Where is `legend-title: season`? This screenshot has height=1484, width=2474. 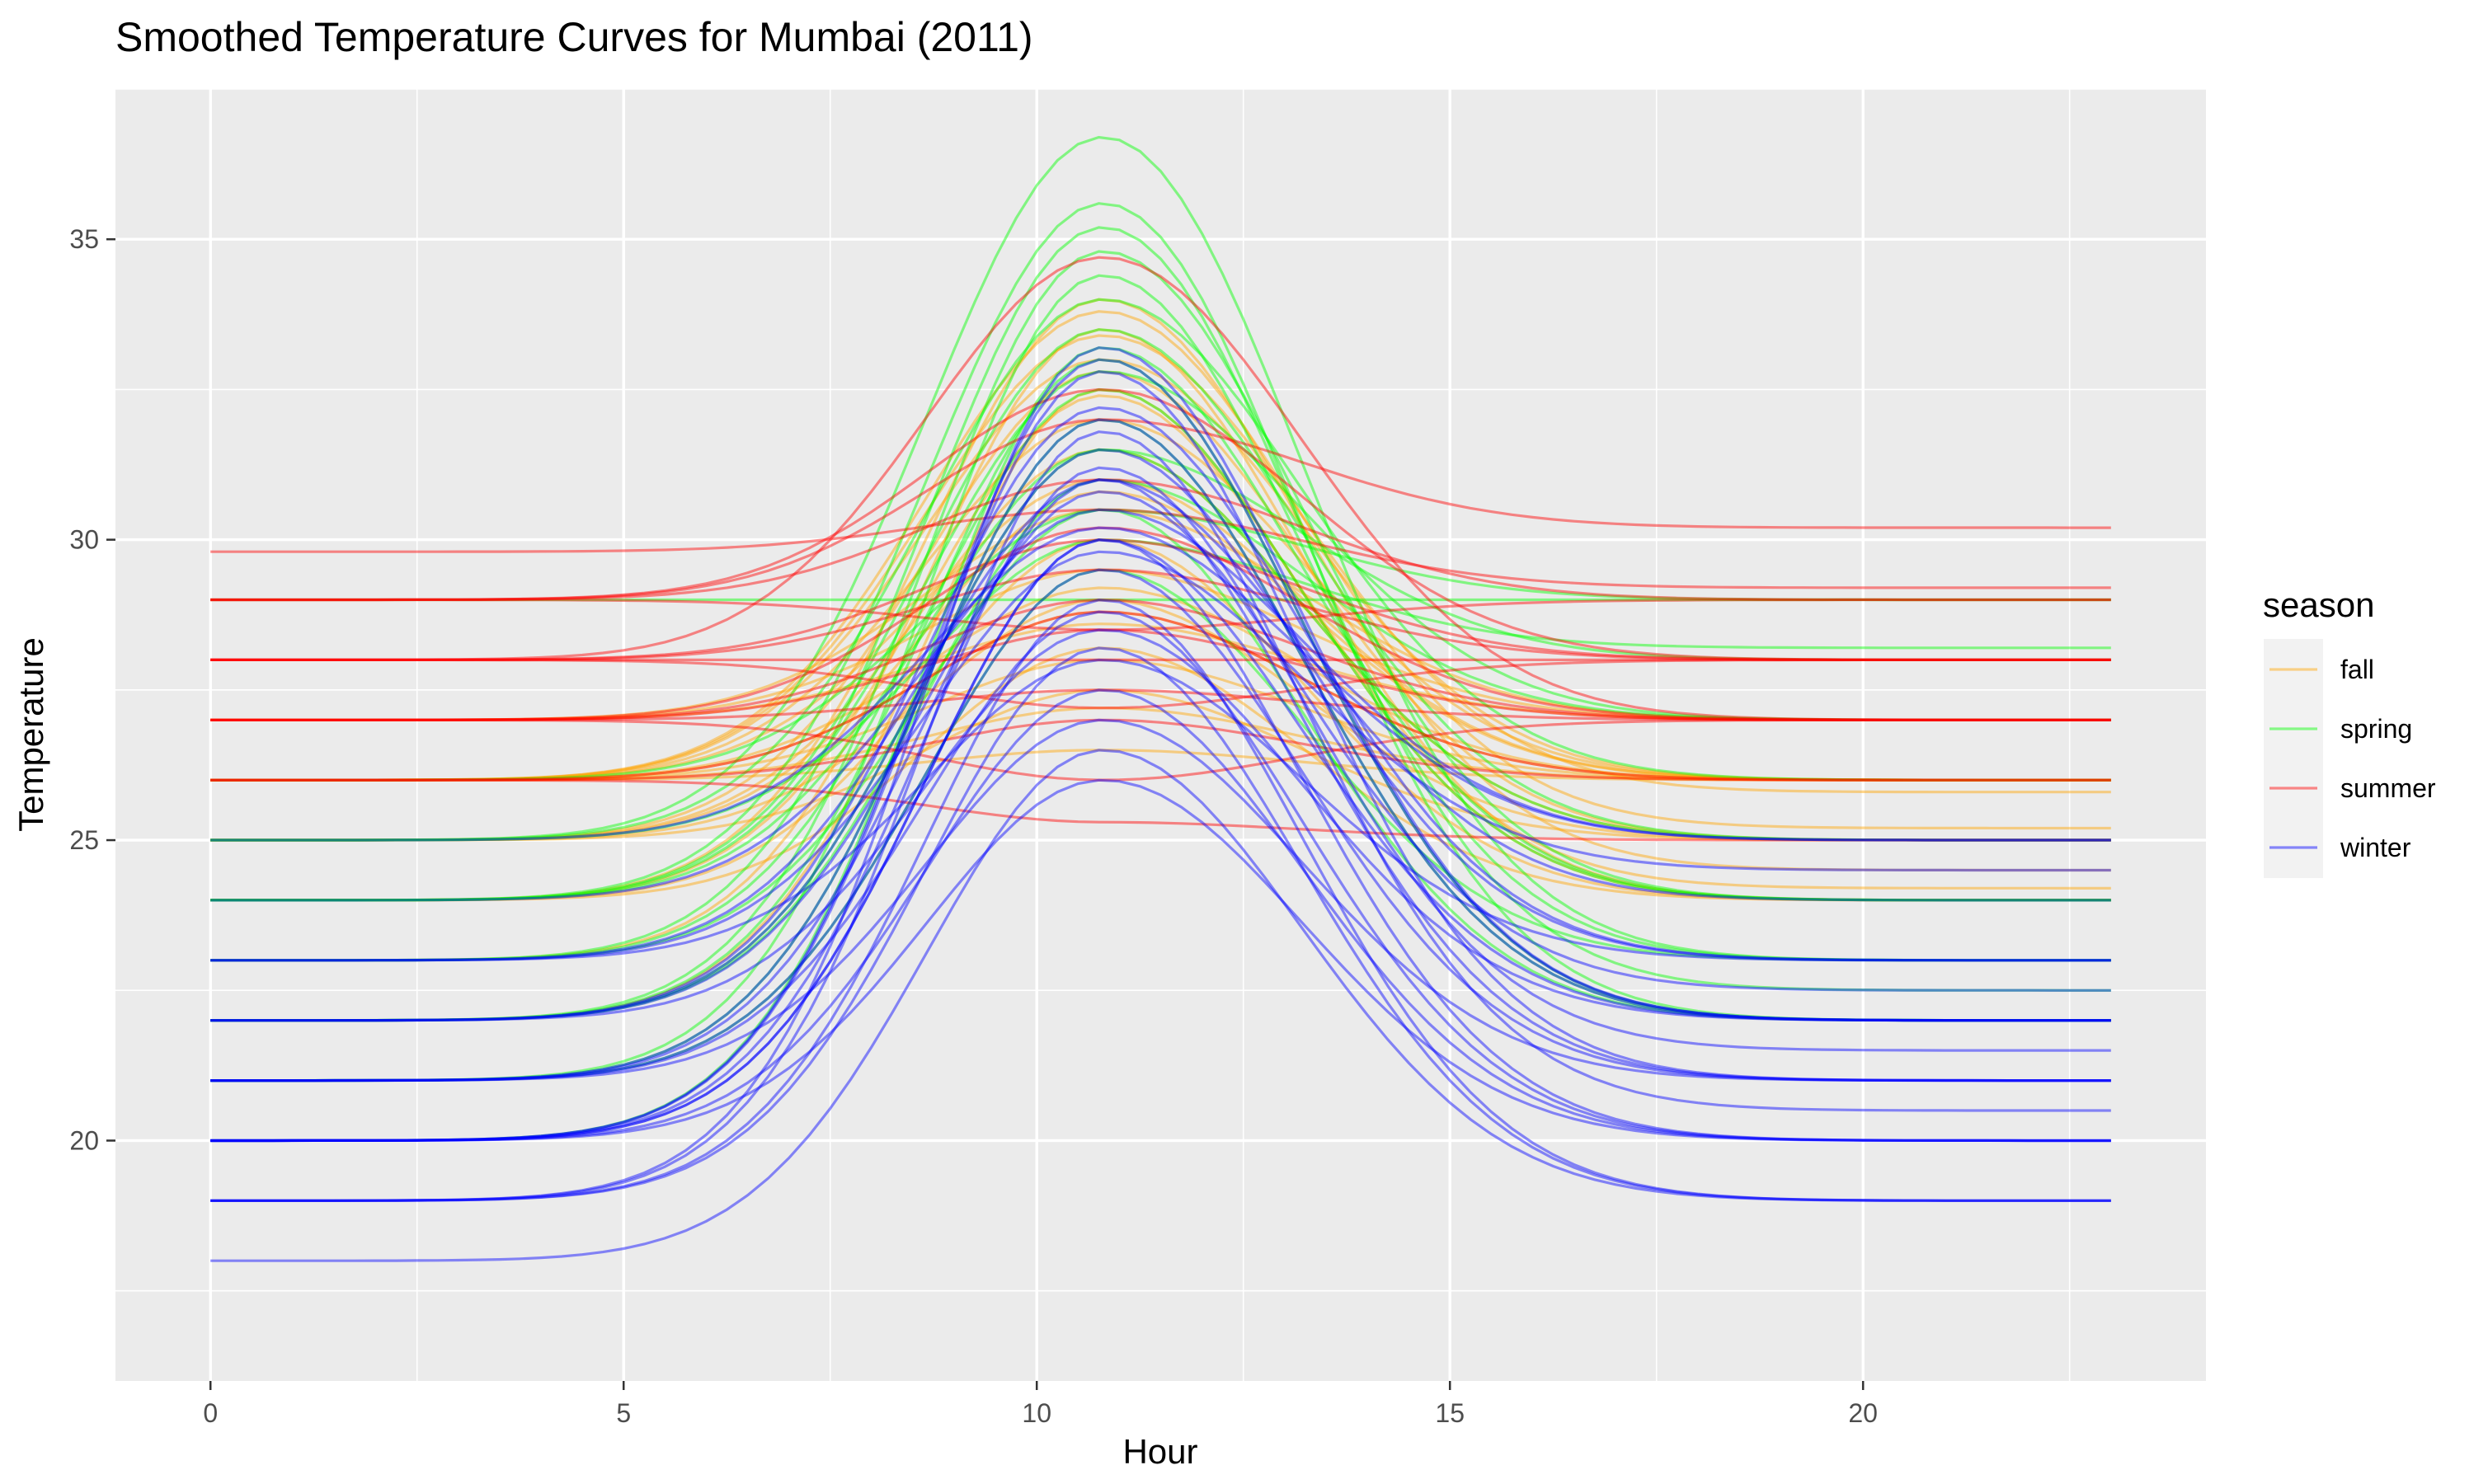
legend-title: season is located at coordinates (2318, 604).